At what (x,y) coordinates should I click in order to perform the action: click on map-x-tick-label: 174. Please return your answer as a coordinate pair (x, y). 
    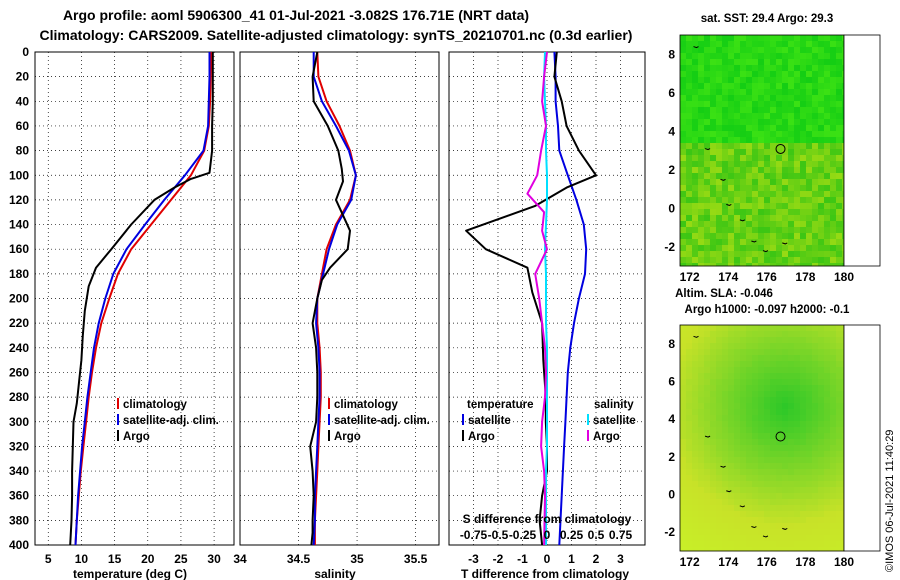
    Looking at the image, I should click on (728, 562).